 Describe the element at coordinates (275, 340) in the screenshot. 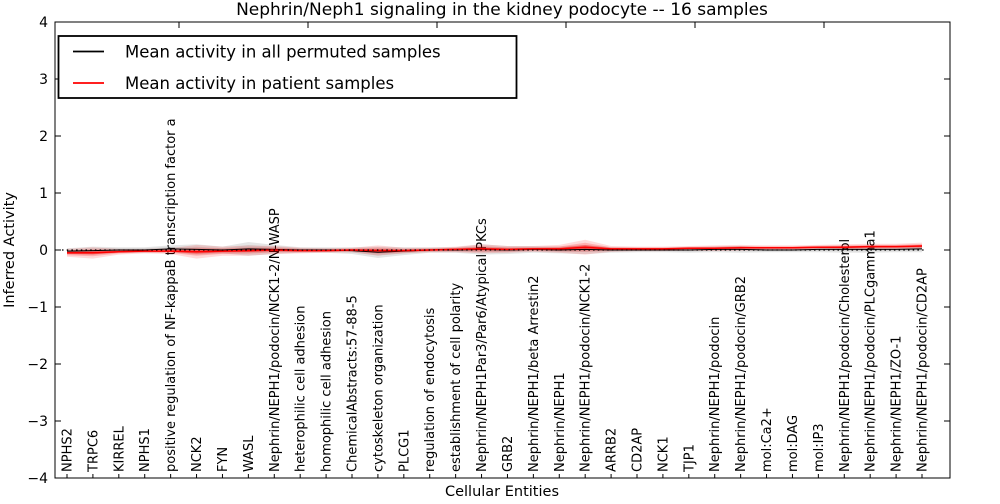

I see `x-tick-label: Nephrin/NEPH1/podocin/NCK1-2/N-WASP` at that location.